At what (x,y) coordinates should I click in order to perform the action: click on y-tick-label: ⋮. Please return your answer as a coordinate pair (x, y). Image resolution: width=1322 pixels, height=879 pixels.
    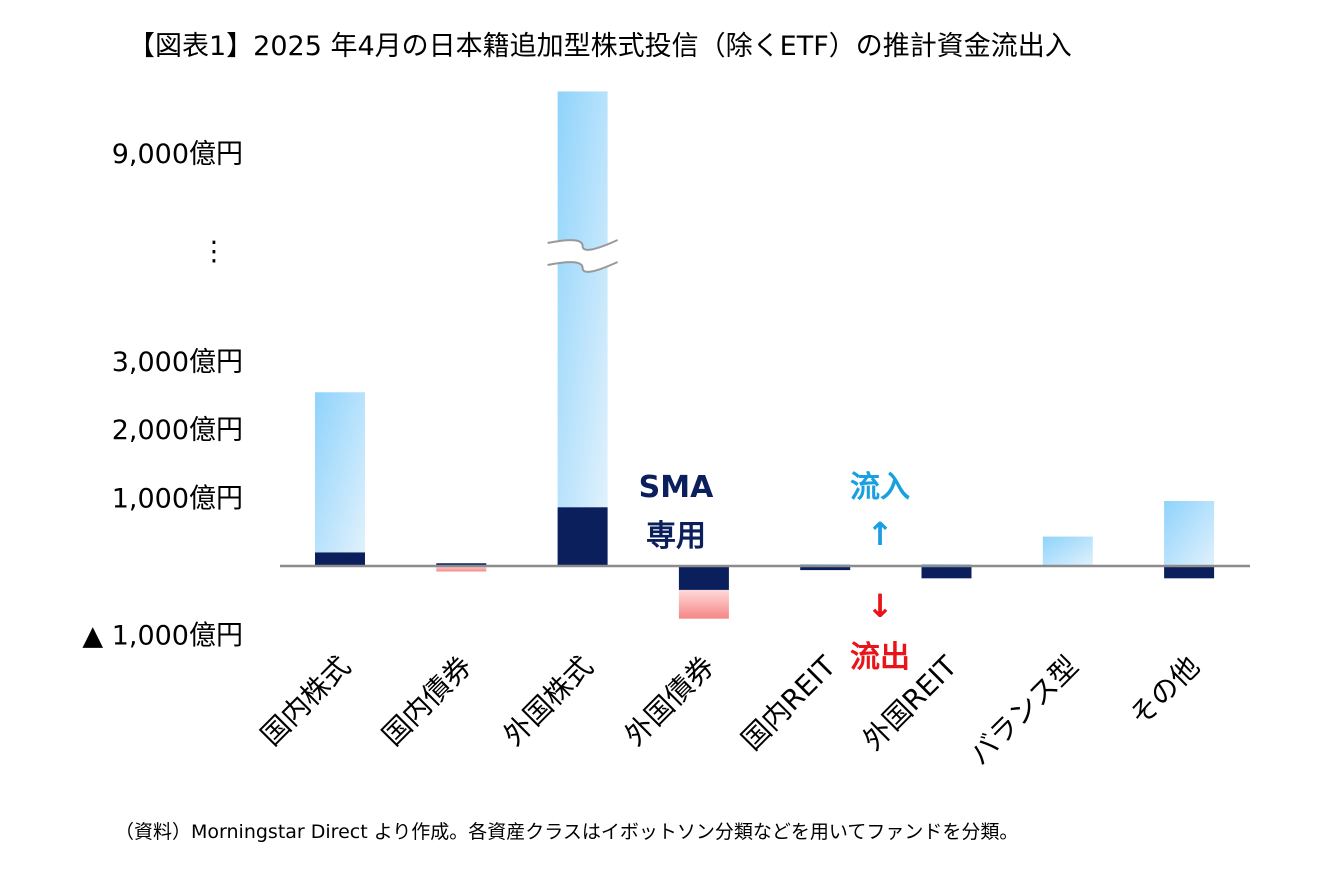
    Looking at the image, I should click on (214, 251).